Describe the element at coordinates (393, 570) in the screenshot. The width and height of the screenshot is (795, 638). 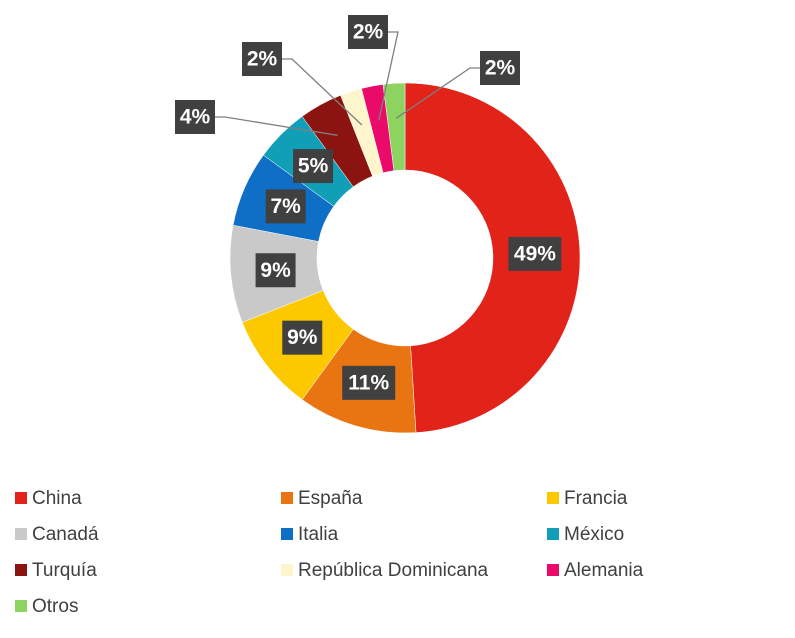
I see `legend-label: República Dominicana` at that location.